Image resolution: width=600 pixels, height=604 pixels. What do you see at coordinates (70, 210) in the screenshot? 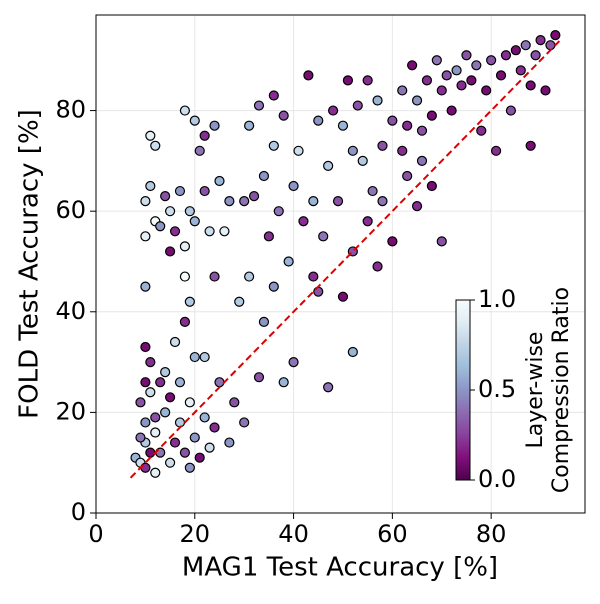
I see `y-tick-label: 60` at bounding box center [70, 210].